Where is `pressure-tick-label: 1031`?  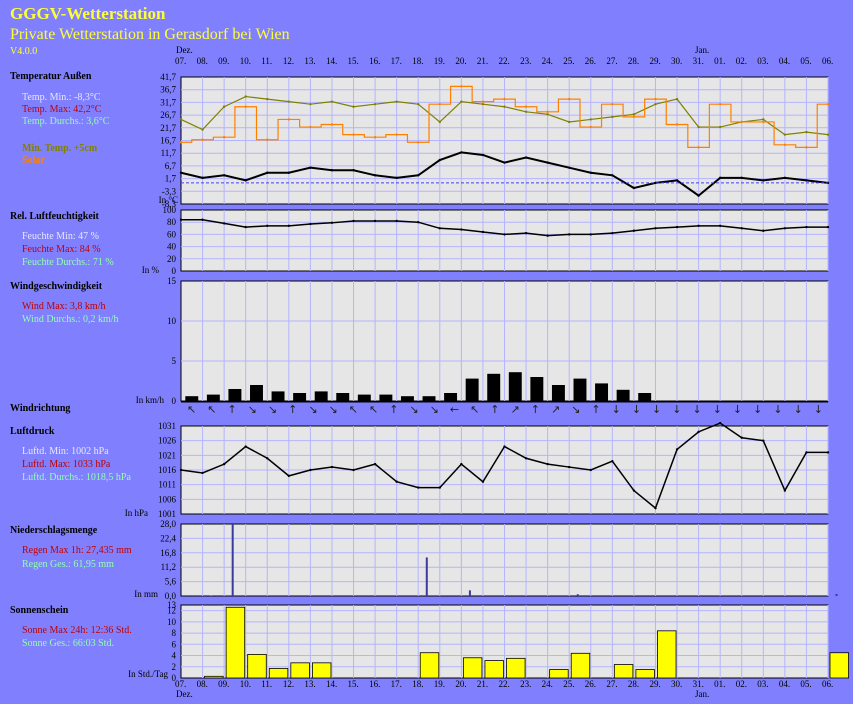 pressure-tick-label: 1031 is located at coordinates (167, 426).